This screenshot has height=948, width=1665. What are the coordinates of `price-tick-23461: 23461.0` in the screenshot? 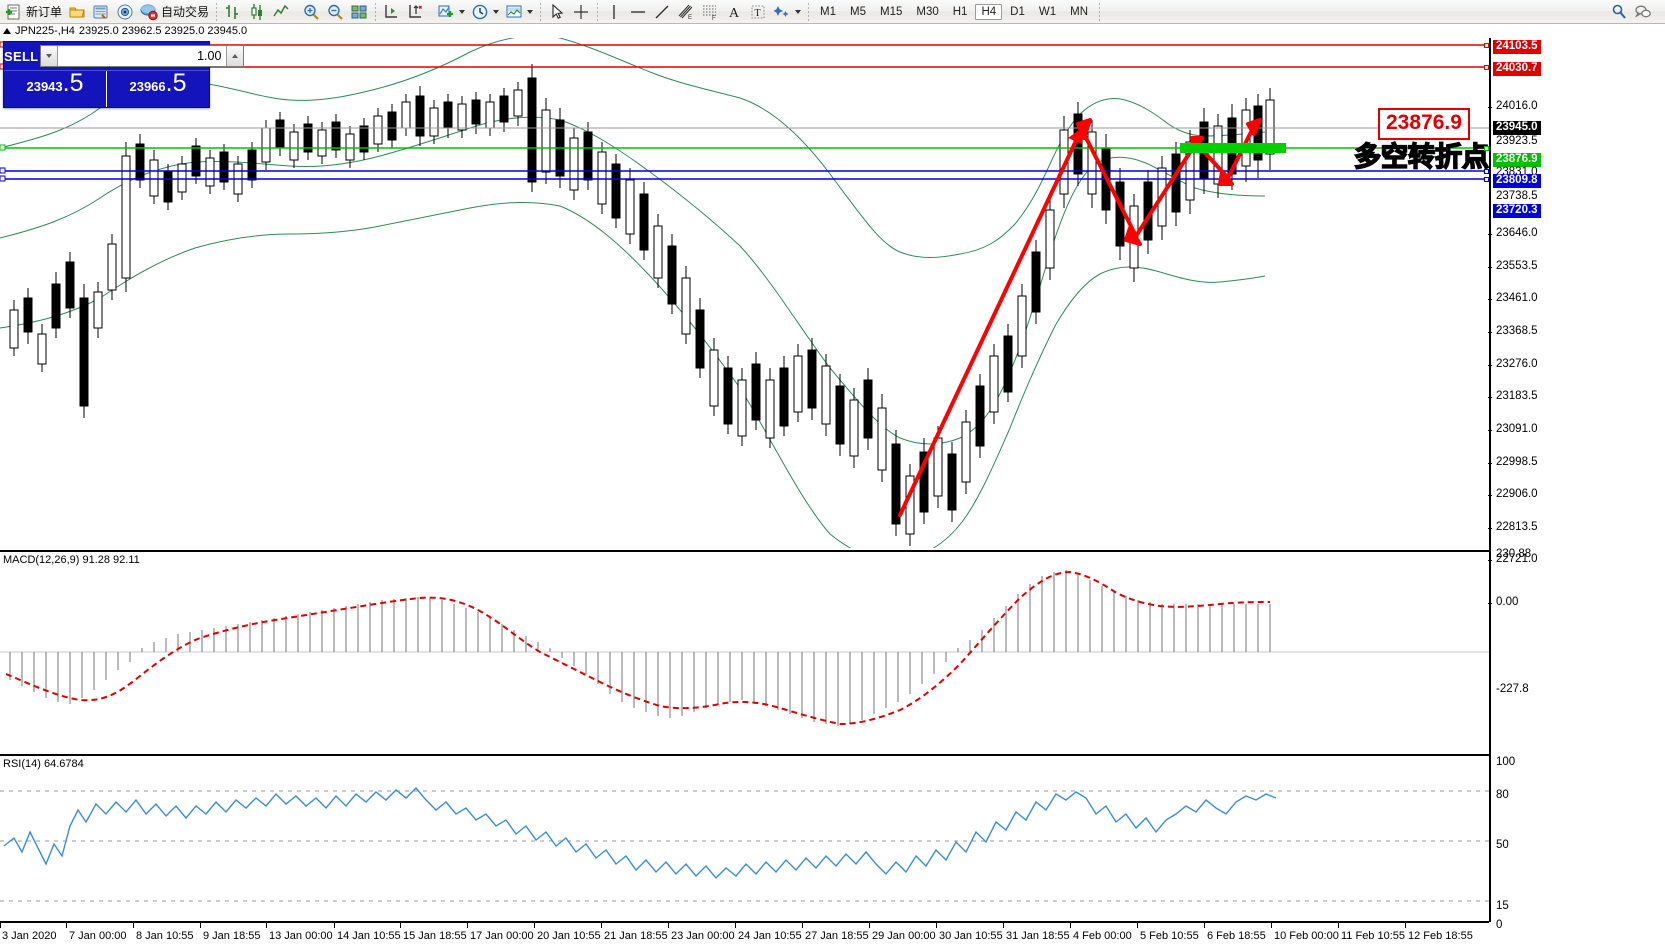 It's located at (1514, 299).